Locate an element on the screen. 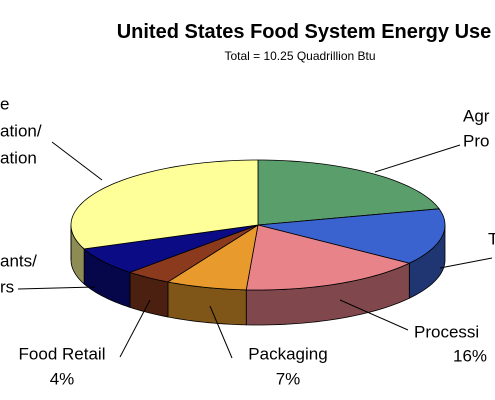  slice-label: ation is located at coordinates (18, 157).